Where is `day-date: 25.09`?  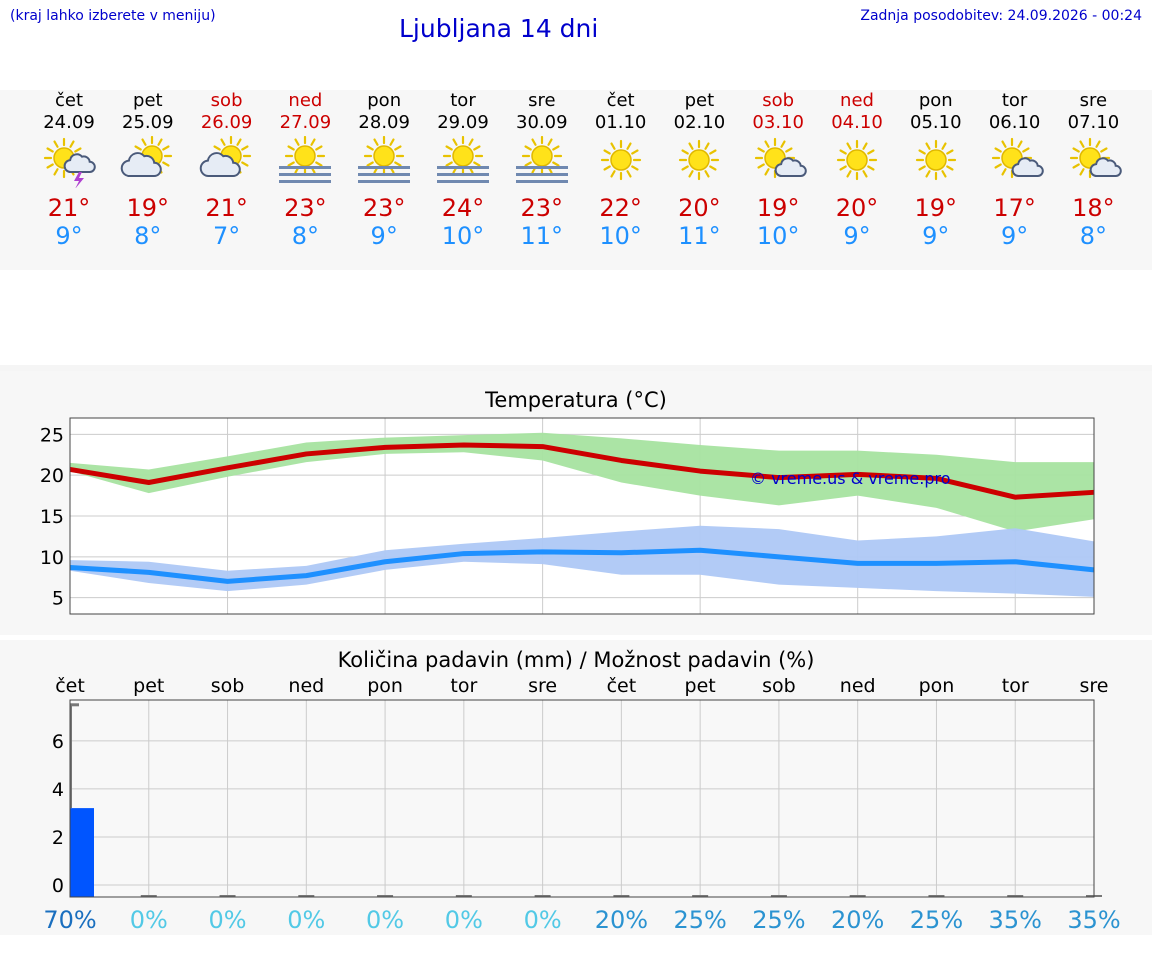 day-date: 25.09 is located at coordinates (148, 122).